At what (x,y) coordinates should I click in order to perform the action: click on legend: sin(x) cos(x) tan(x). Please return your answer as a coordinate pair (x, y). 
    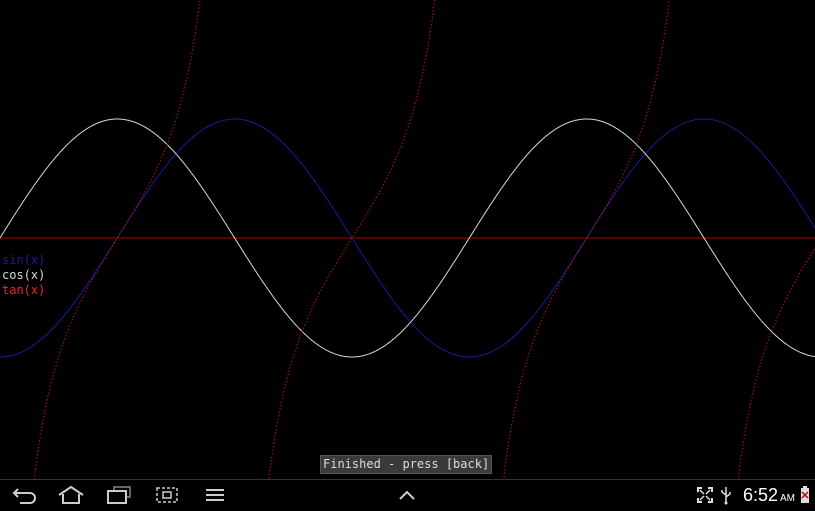
    Looking at the image, I should click on (23, 275).